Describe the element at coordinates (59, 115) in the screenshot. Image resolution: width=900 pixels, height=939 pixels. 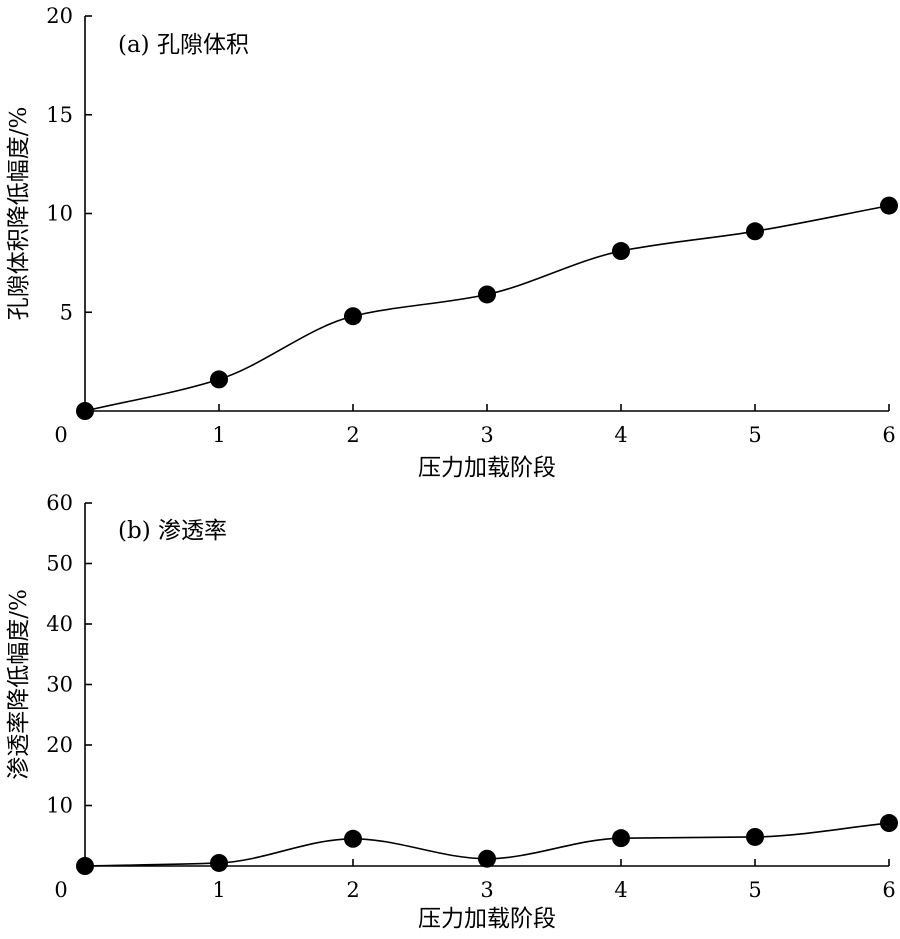
I see `y-tick-label: 15` at that location.